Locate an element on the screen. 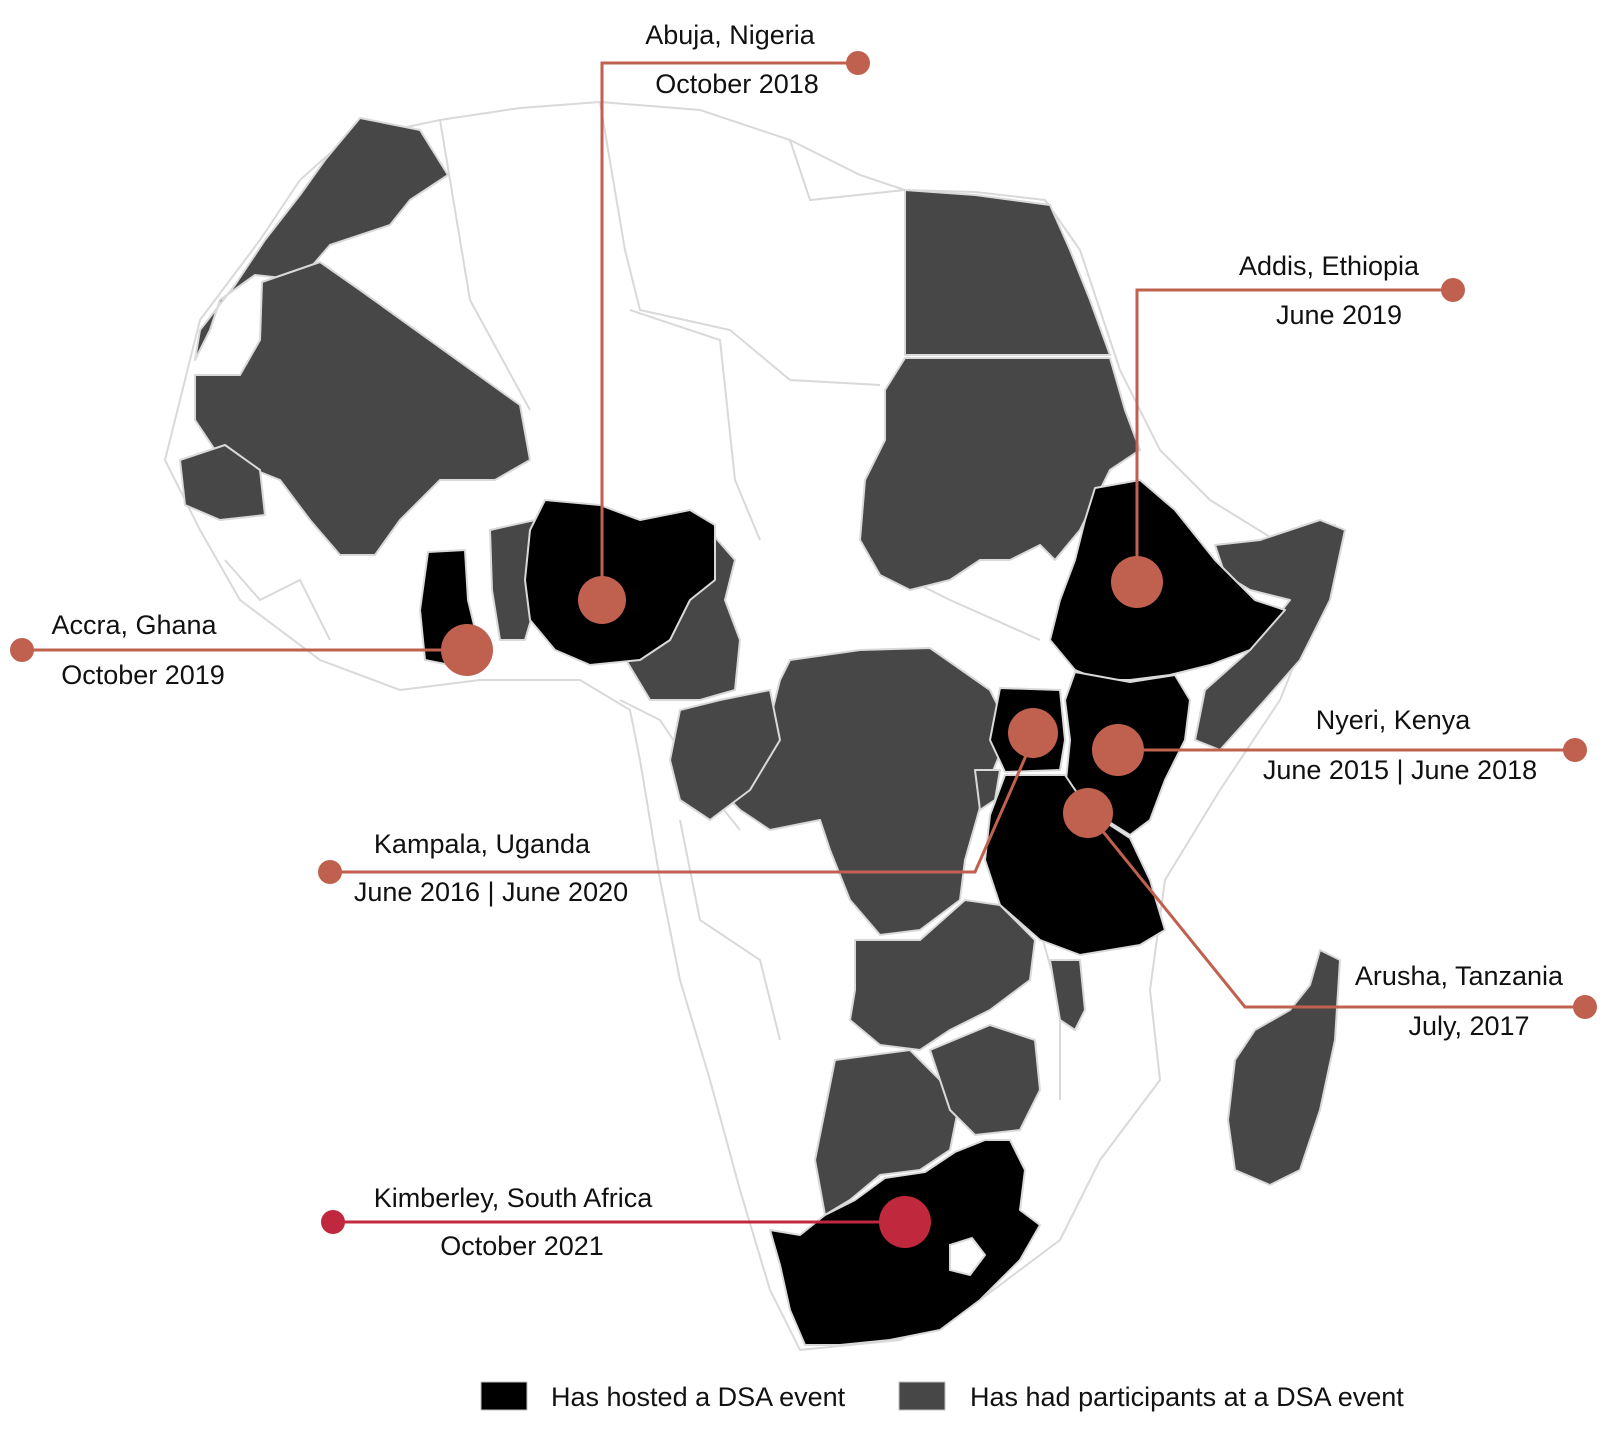  date-label: October 2018 is located at coordinates (737, 84).